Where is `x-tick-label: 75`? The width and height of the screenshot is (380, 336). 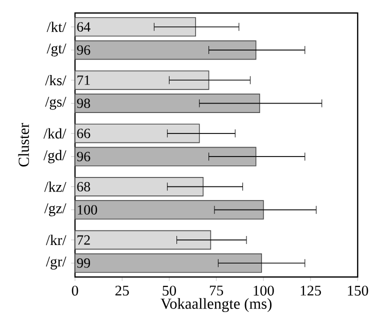
x-tick-label: 75 is located at coordinates (217, 291).